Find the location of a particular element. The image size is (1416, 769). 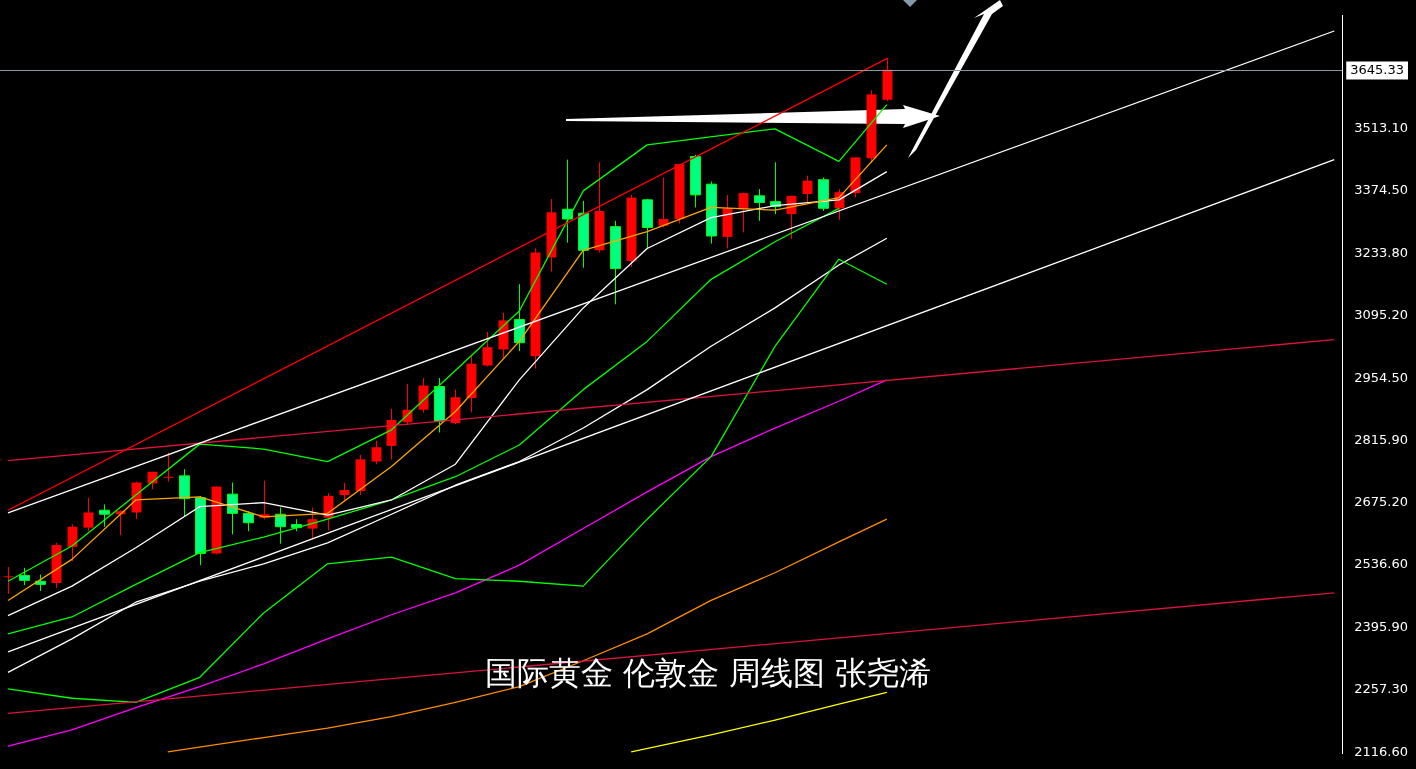

y-tick-label: 2536.60 is located at coordinates (1381, 564).